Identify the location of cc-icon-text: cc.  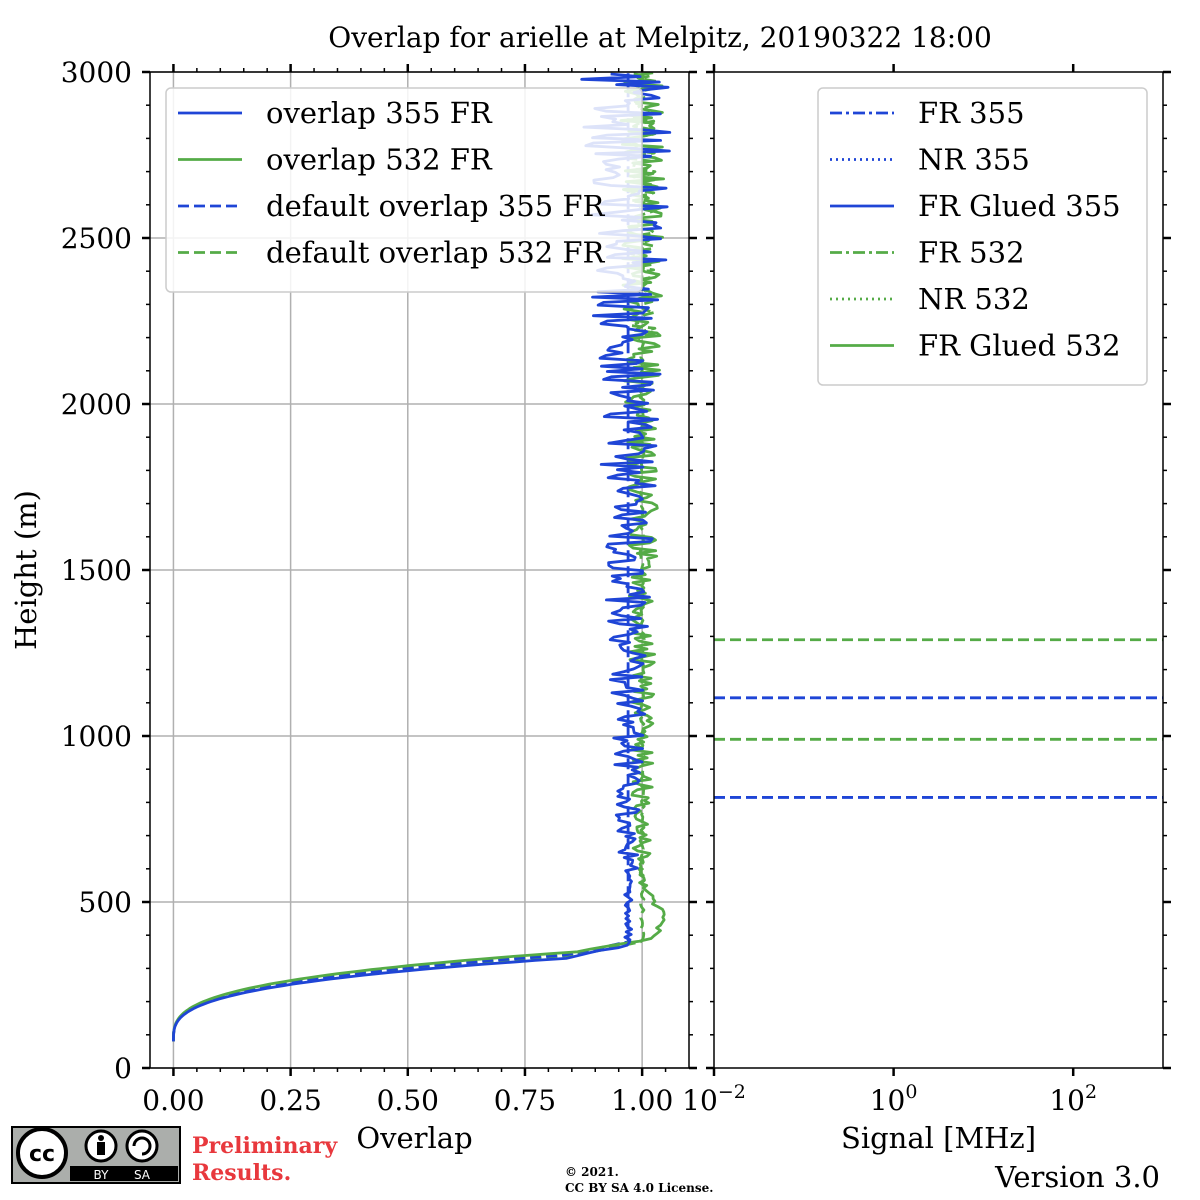
(42, 1154).